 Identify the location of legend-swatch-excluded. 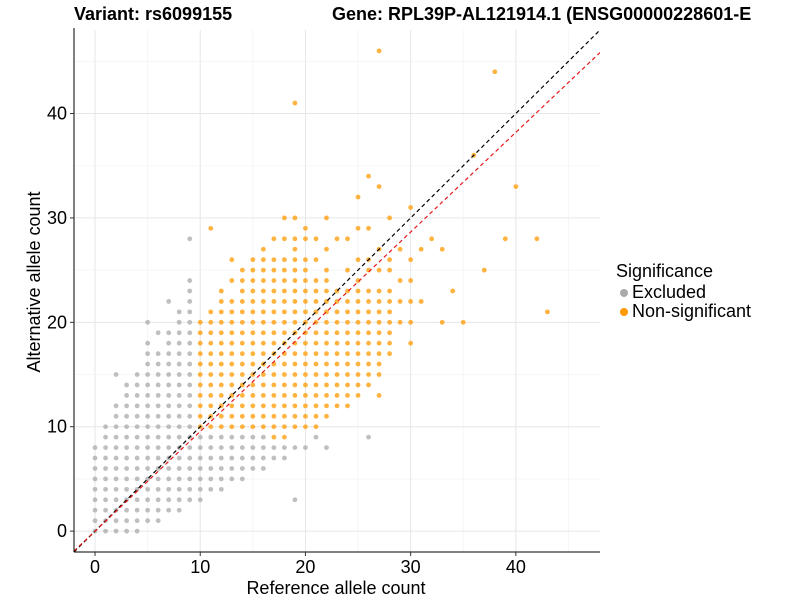
(624, 292).